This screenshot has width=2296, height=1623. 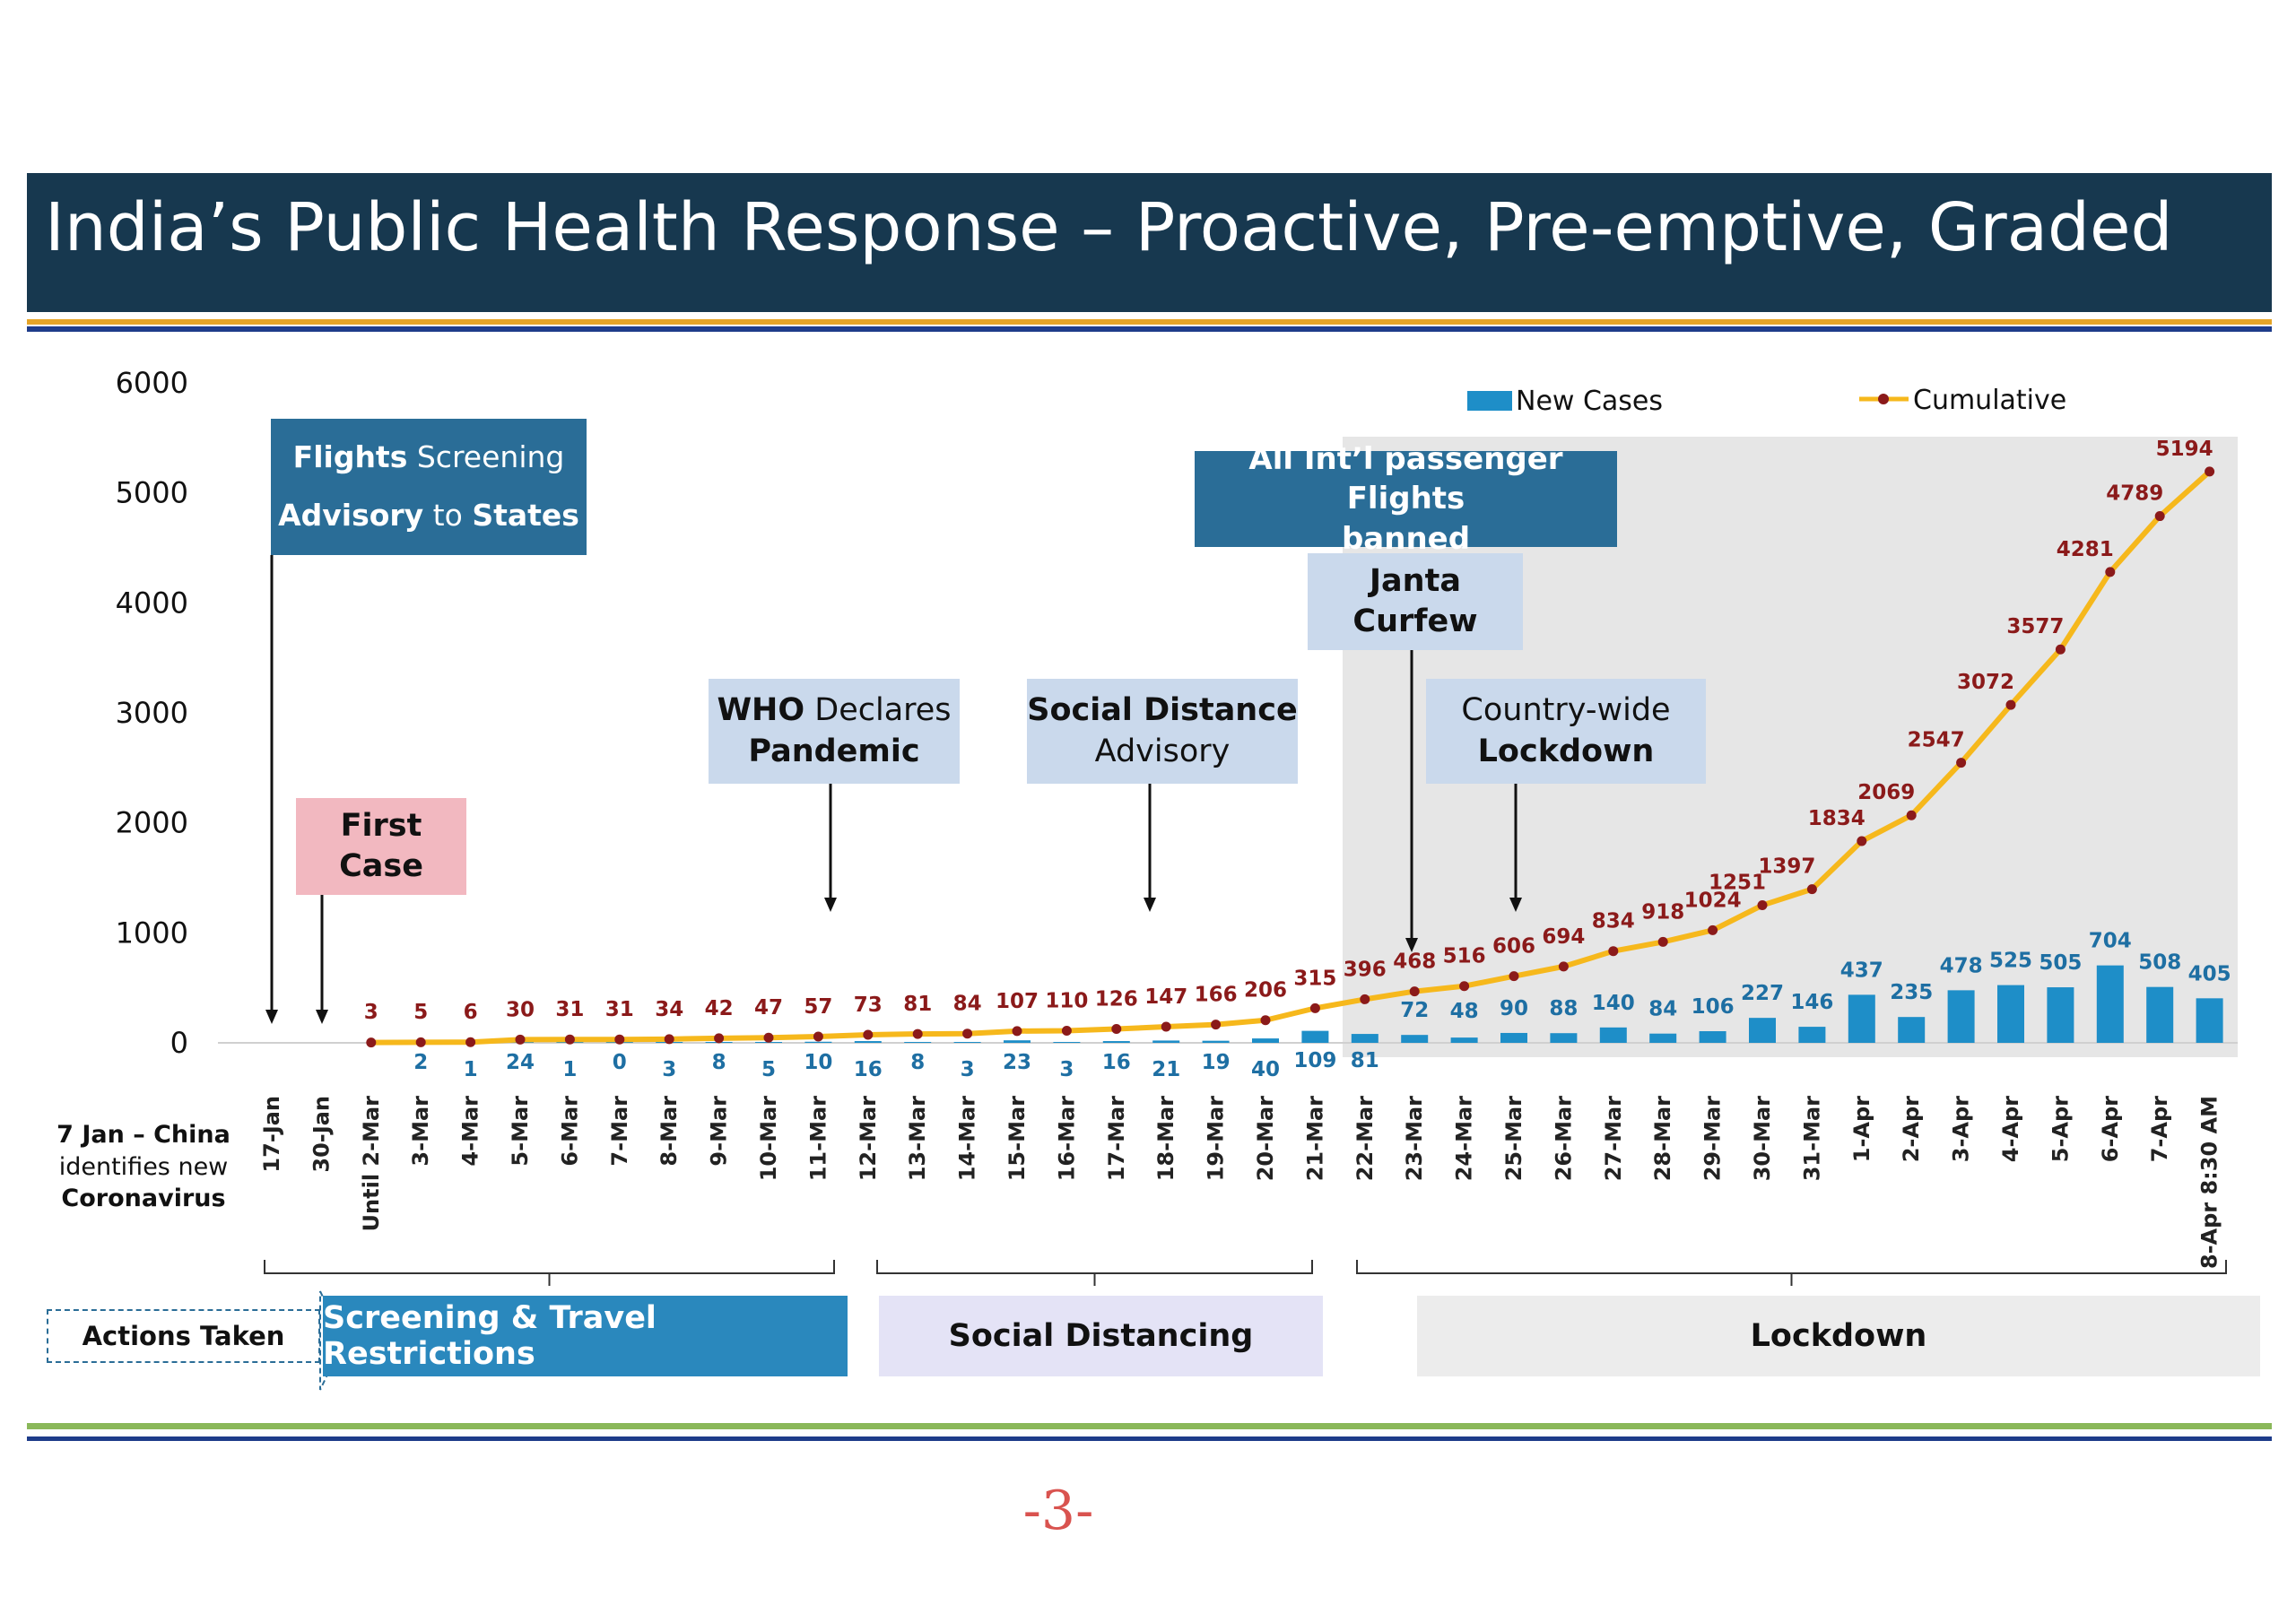 What do you see at coordinates (1911, 992) in the screenshot?
I see `new-cases-value-label: 235` at bounding box center [1911, 992].